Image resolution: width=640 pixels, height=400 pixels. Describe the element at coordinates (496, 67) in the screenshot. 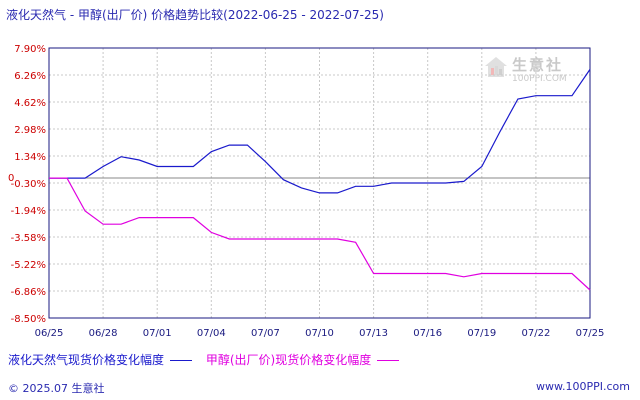

I see `house-icon` at that location.